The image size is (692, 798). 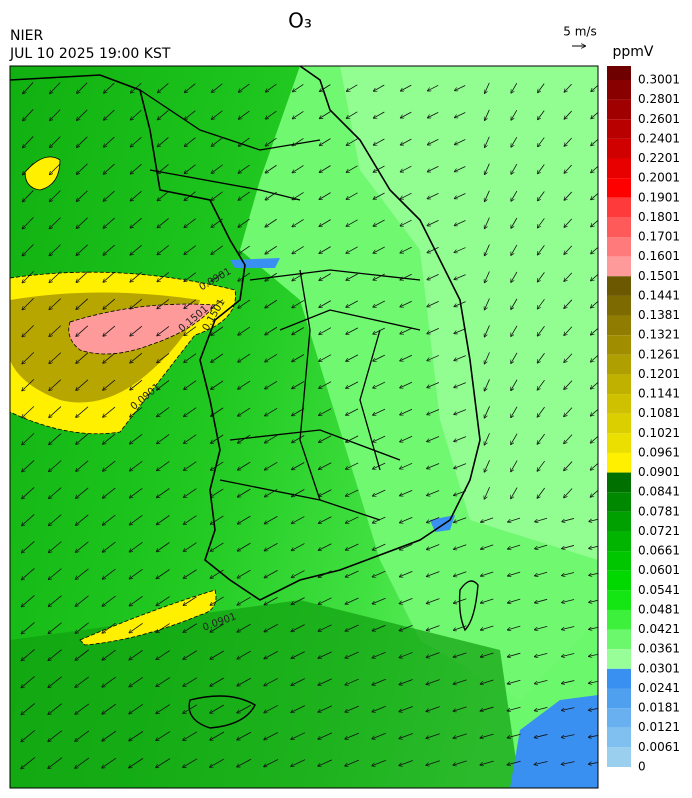 I want to click on tsushima, so click(x=468, y=606).